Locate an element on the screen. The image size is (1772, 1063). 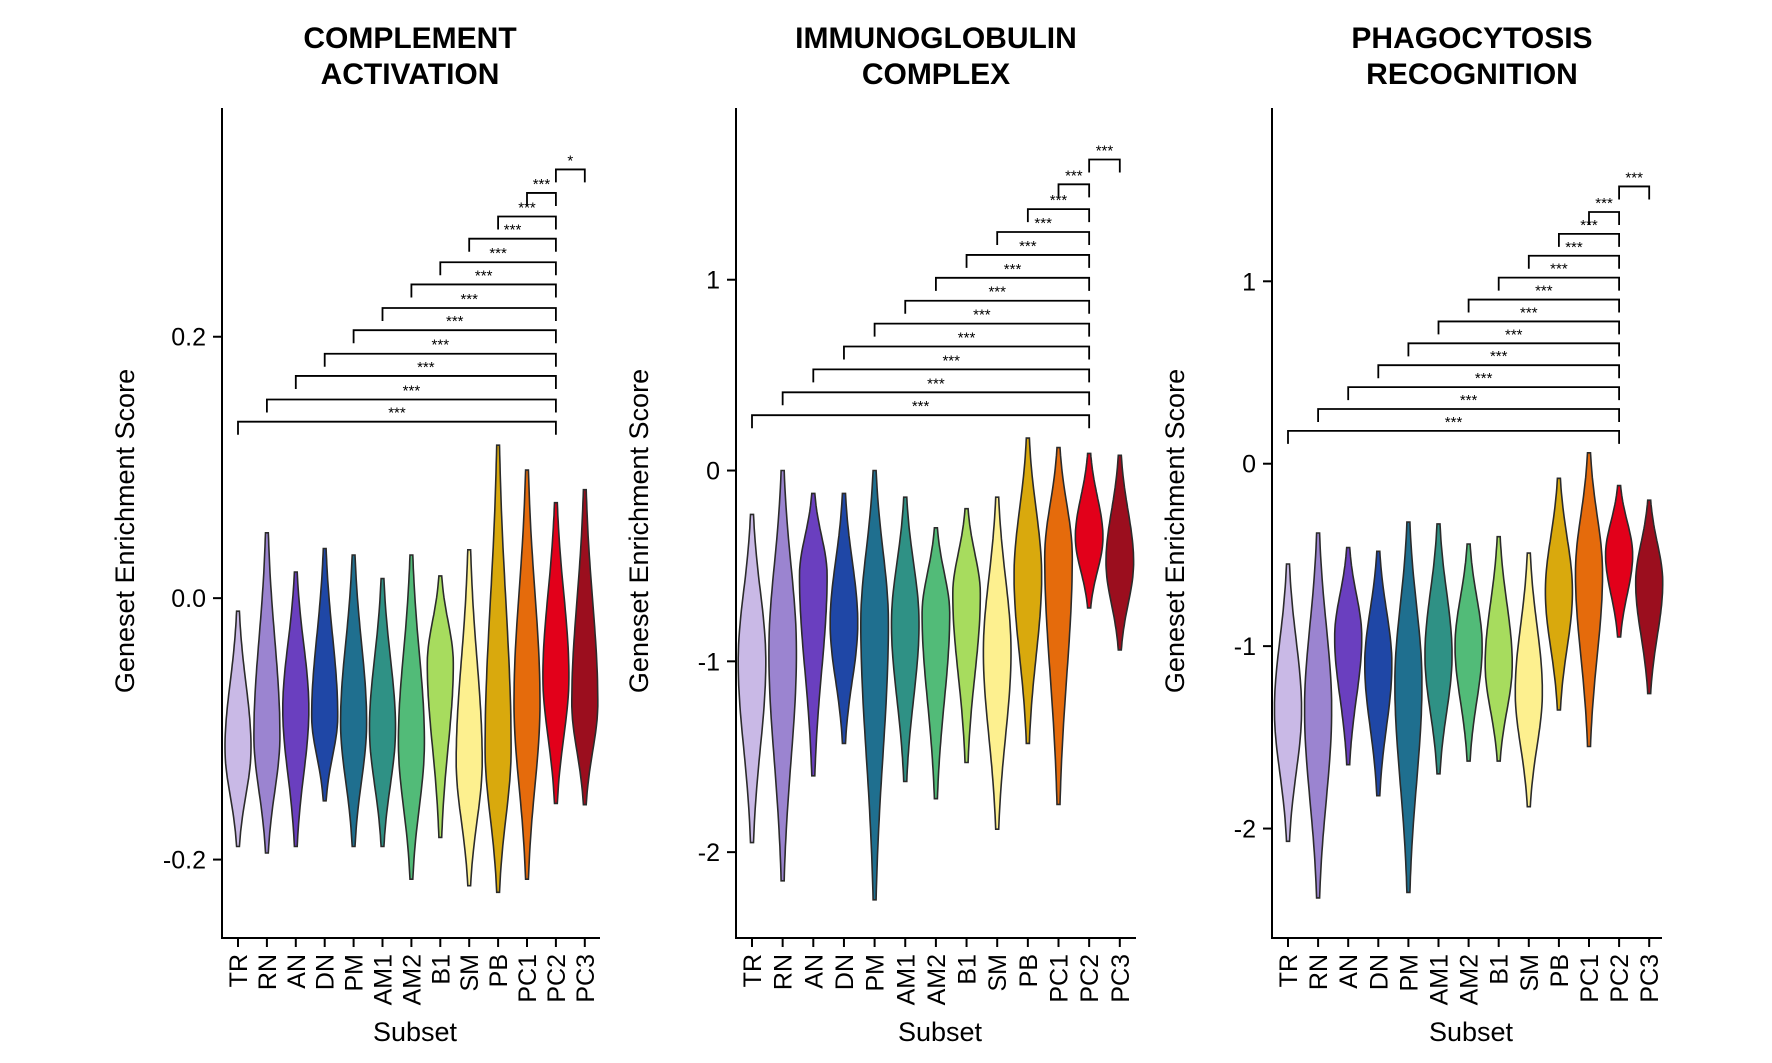
panel-title: PHAGOCYTOSIS is located at coordinates (1471, 38).